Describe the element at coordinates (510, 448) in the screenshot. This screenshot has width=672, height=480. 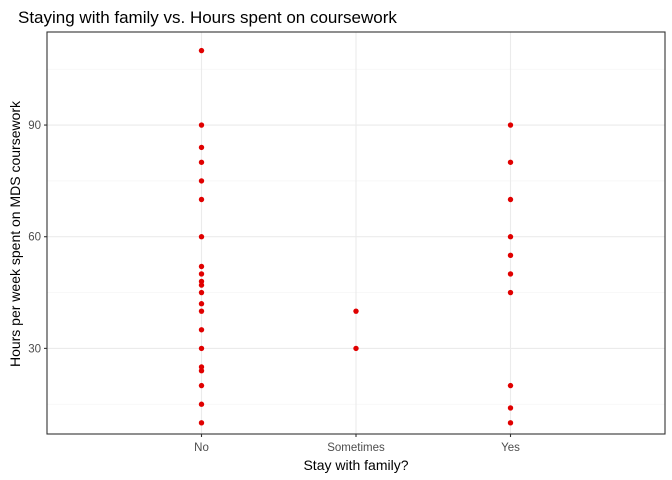
I see `x-tick-label: Yes` at that location.